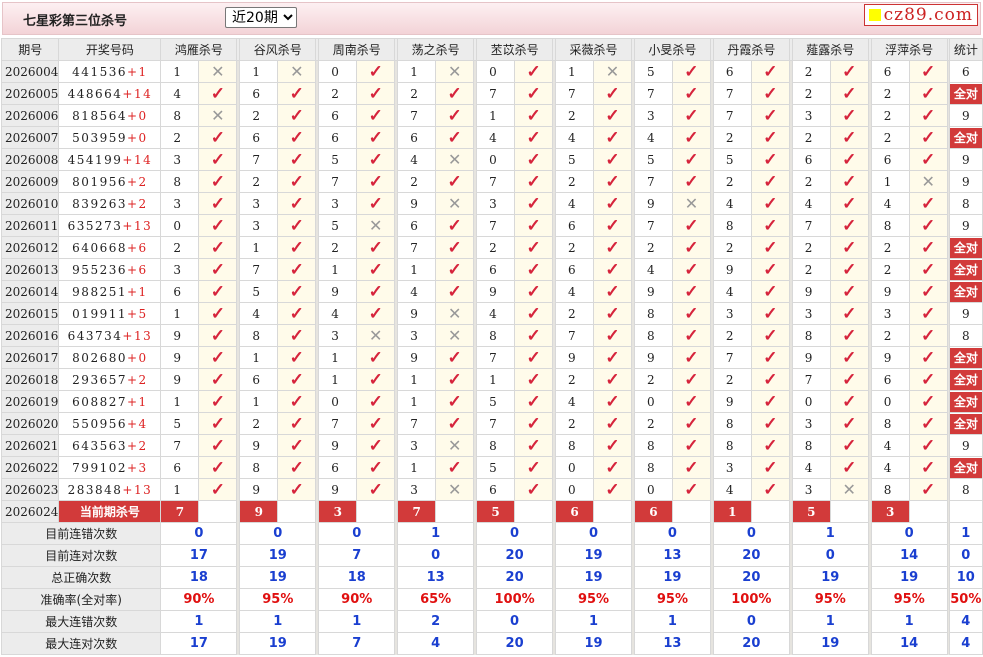 The width and height of the screenshot is (983, 657). I want to click on issue-number: 2026017, so click(30, 357).